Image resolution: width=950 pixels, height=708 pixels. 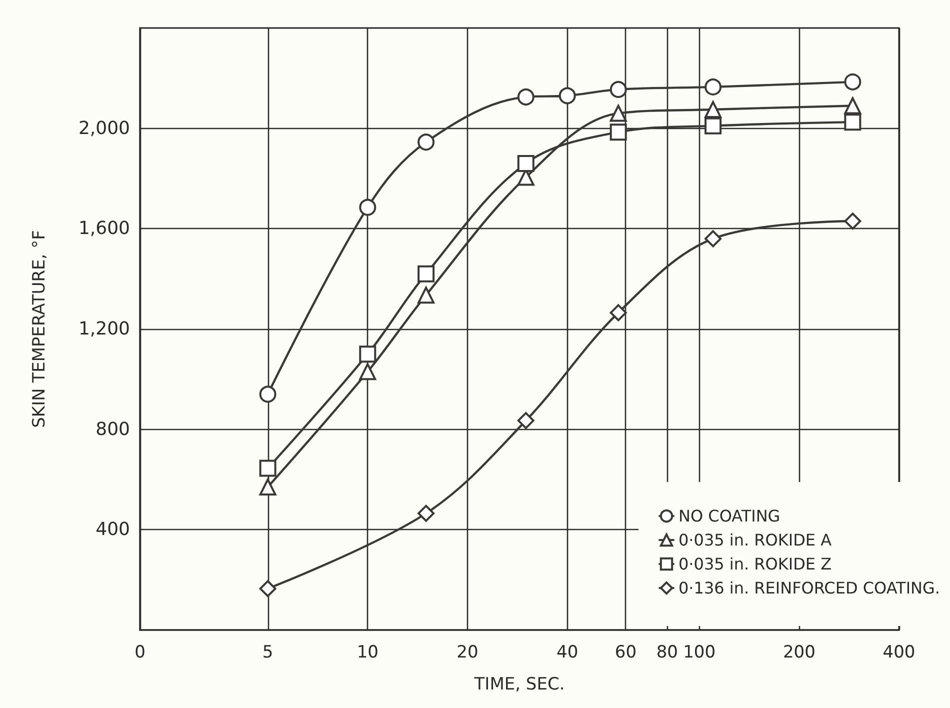 I want to click on x-tick-label: 10, so click(x=367, y=652).